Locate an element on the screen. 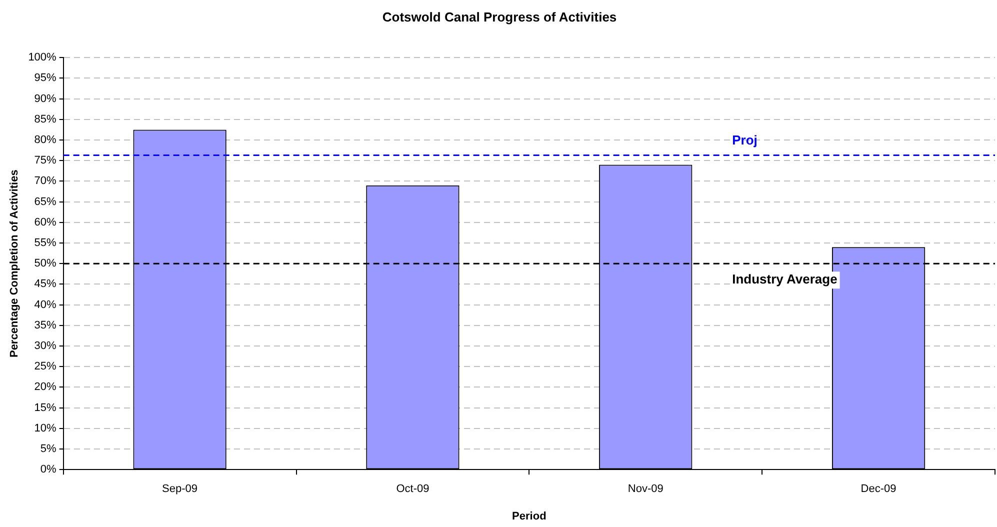 The height and width of the screenshot is (527, 997). y-tick-label: 70% is located at coordinates (45, 181).